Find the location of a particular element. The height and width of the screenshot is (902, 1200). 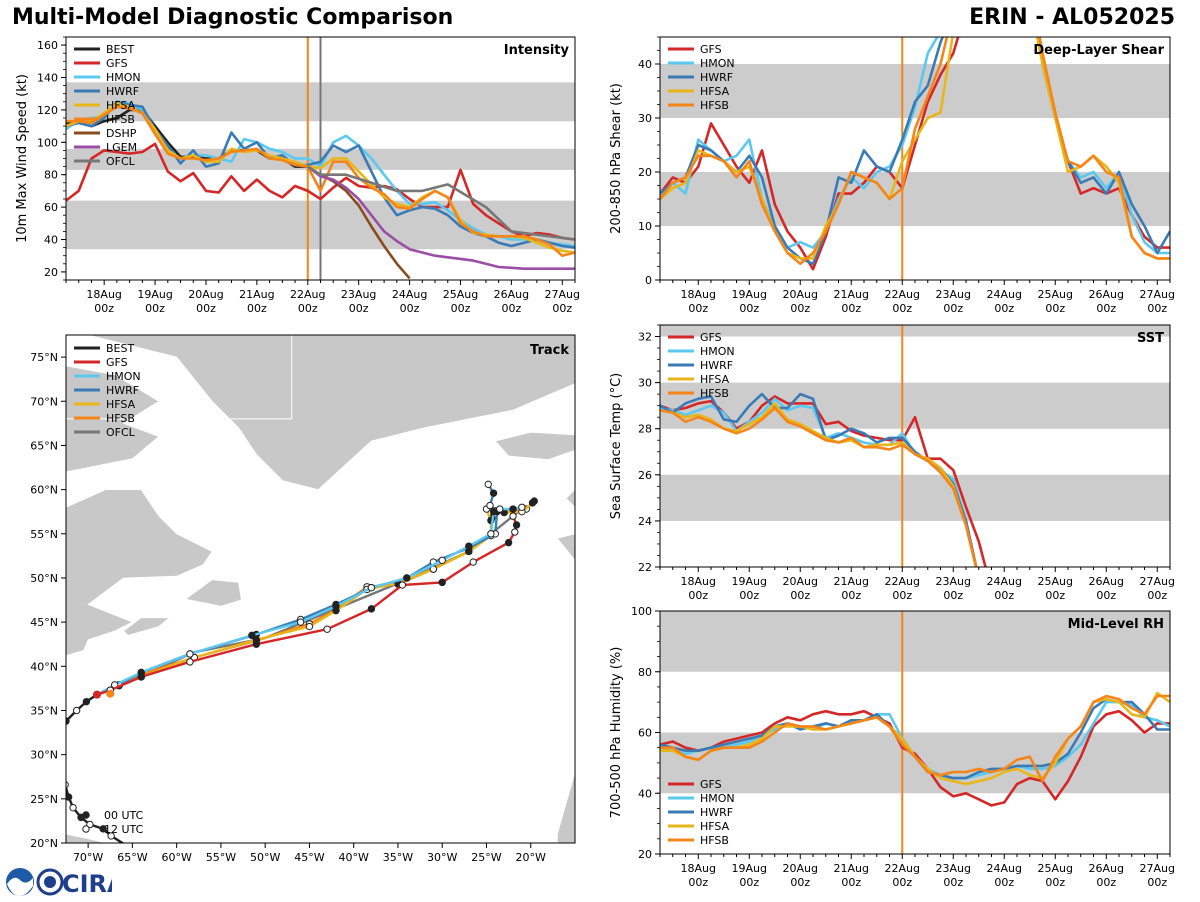

y-tick-label: 20 is located at coordinates (51, 272).